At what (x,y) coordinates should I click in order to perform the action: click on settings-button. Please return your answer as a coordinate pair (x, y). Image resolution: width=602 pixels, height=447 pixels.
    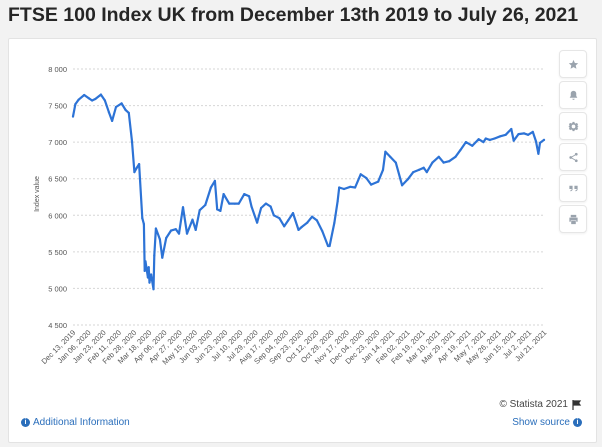
    Looking at the image, I should click on (573, 126).